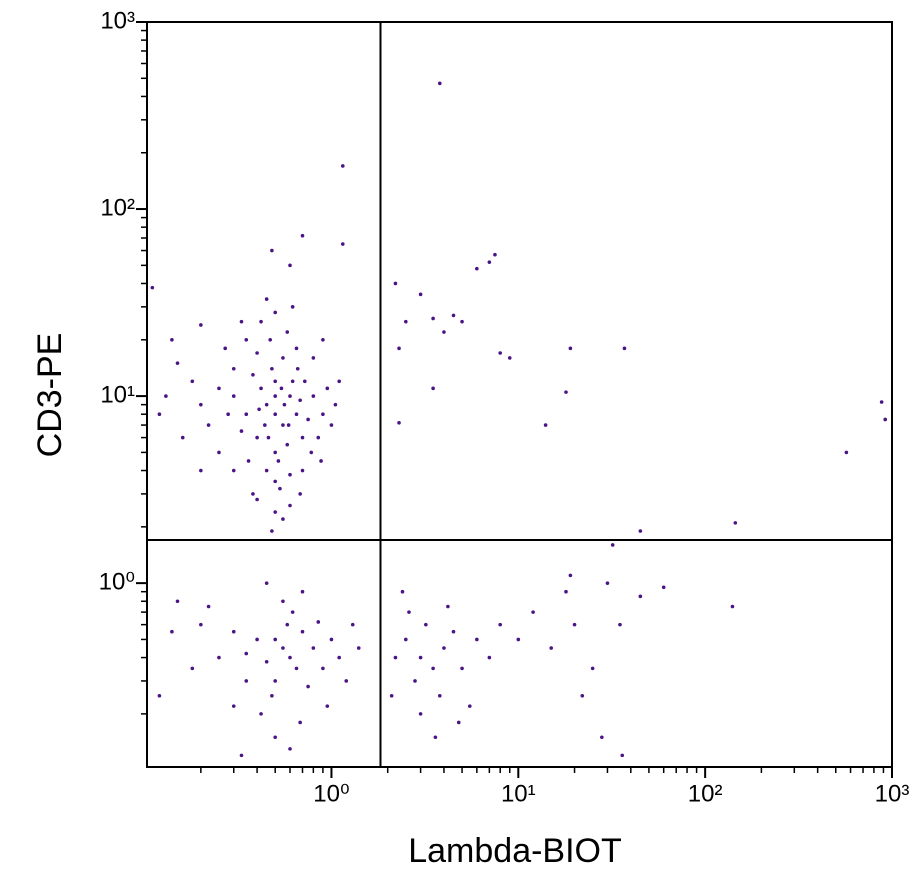 The width and height of the screenshot is (922, 895). Describe the element at coordinates (892, 793) in the screenshot. I see `x-tick-label: 10³` at that location.